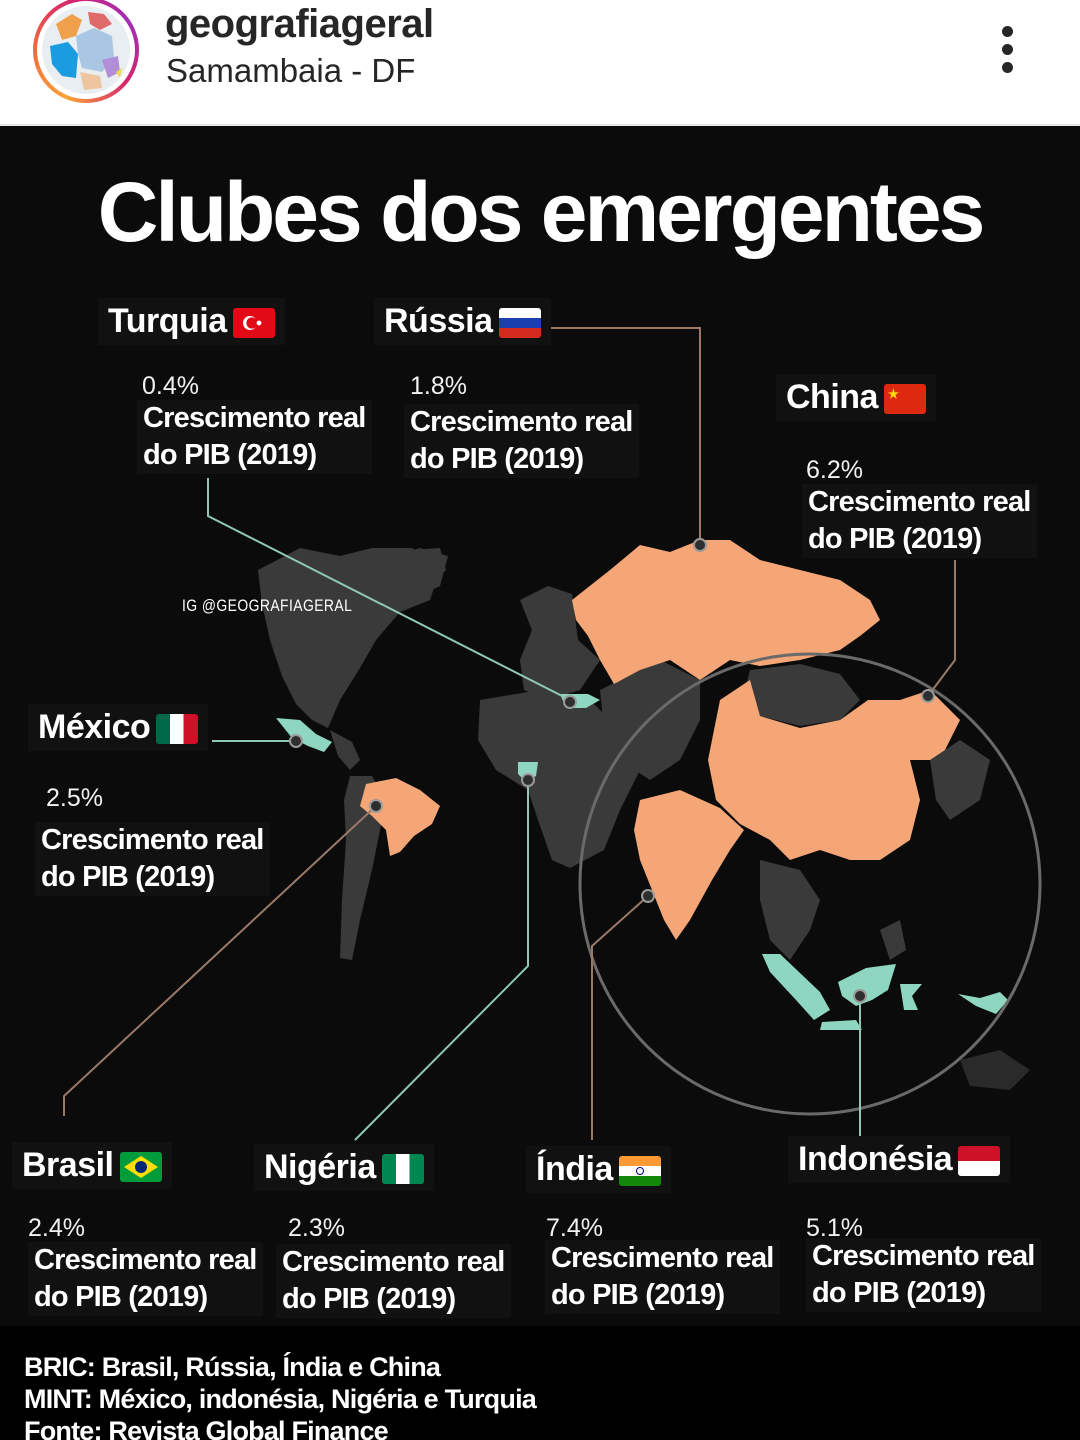  I want to click on flag-india-icon, so click(639, 1171).